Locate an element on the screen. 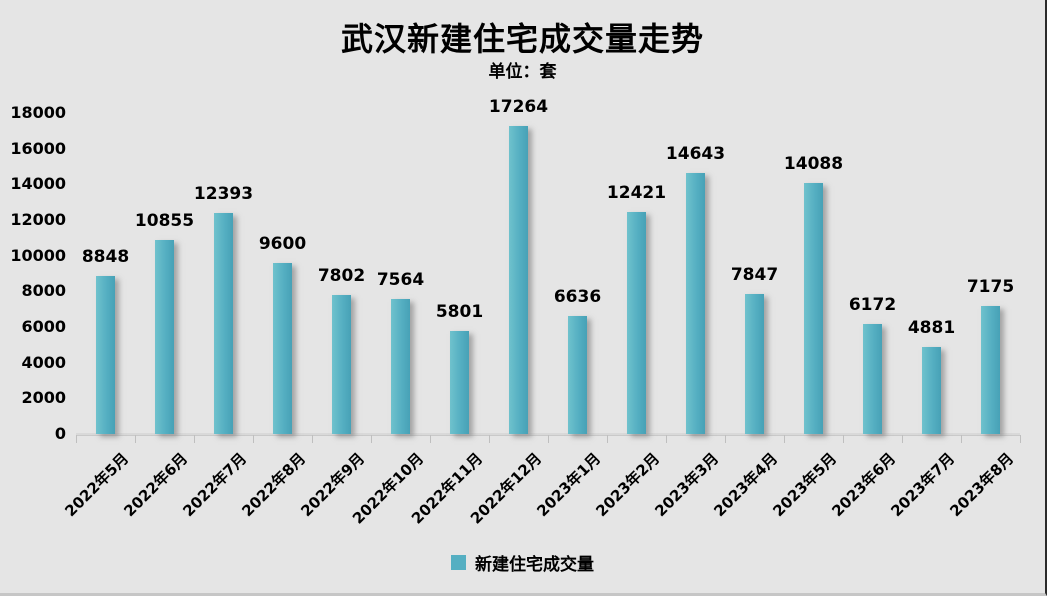 The height and width of the screenshot is (596, 1047). y-axis-label: 10000 is located at coordinates (38, 255).